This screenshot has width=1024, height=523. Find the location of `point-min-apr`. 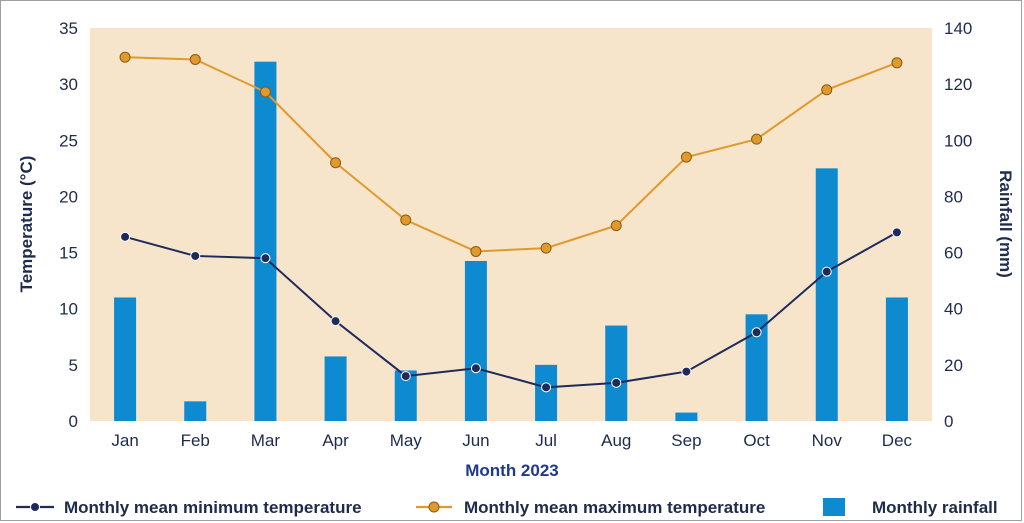

point-min-apr is located at coordinates (335, 321).